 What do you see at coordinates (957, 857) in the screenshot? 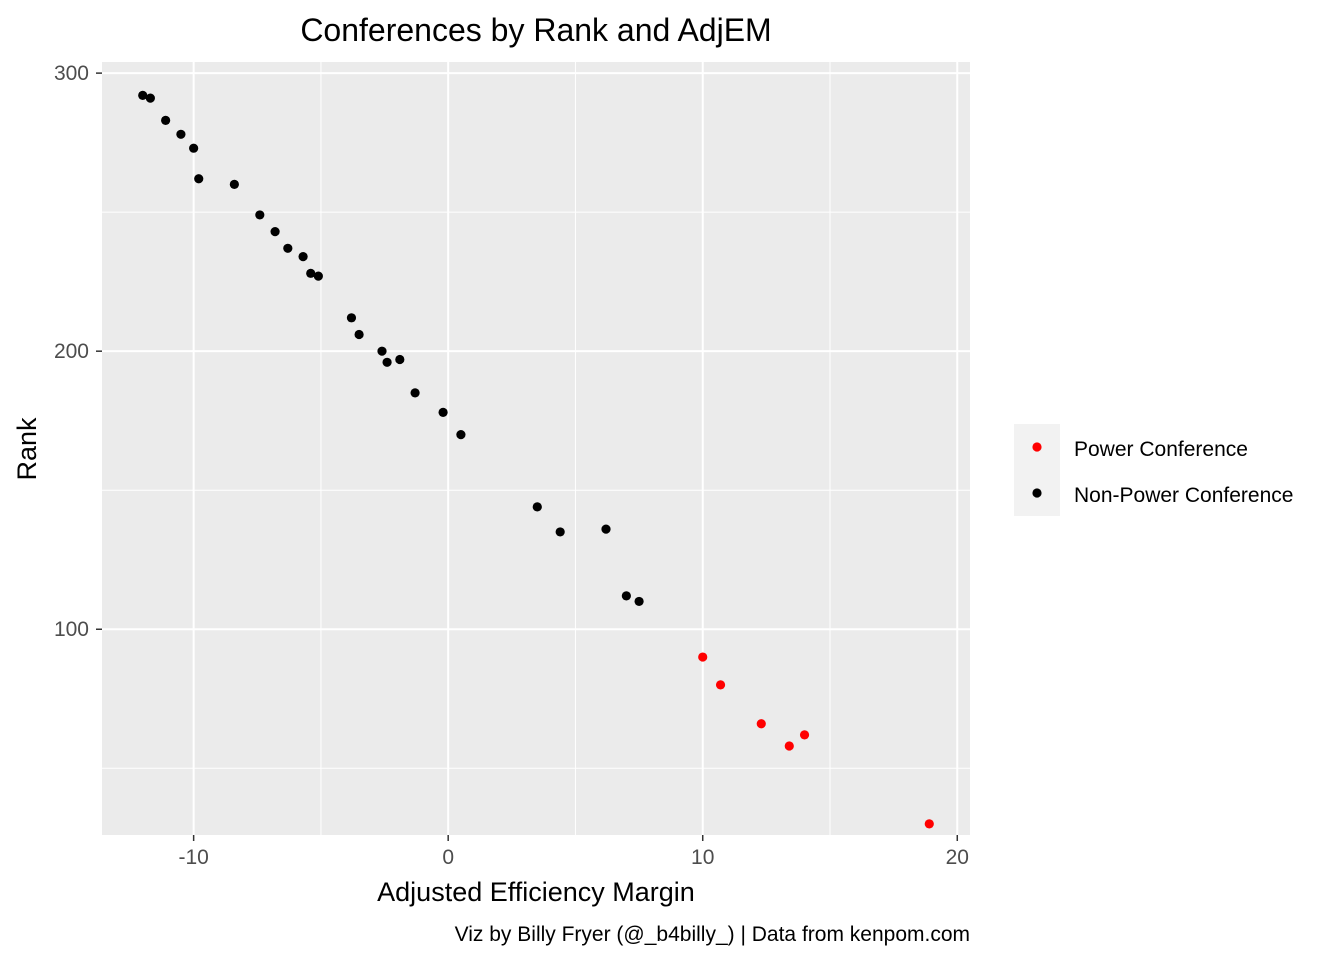
I see `x-tick-label: 20` at bounding box center [957, 857].